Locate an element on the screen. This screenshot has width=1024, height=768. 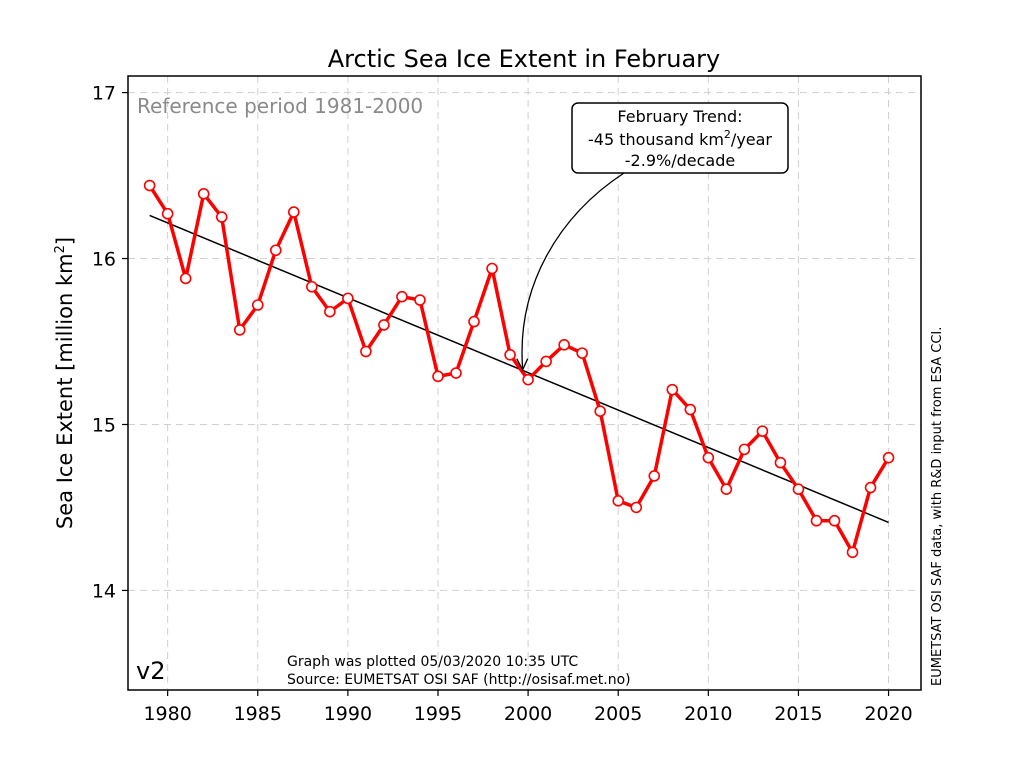
trend-line-1: February Trend: is located at coordinates (679, 116).